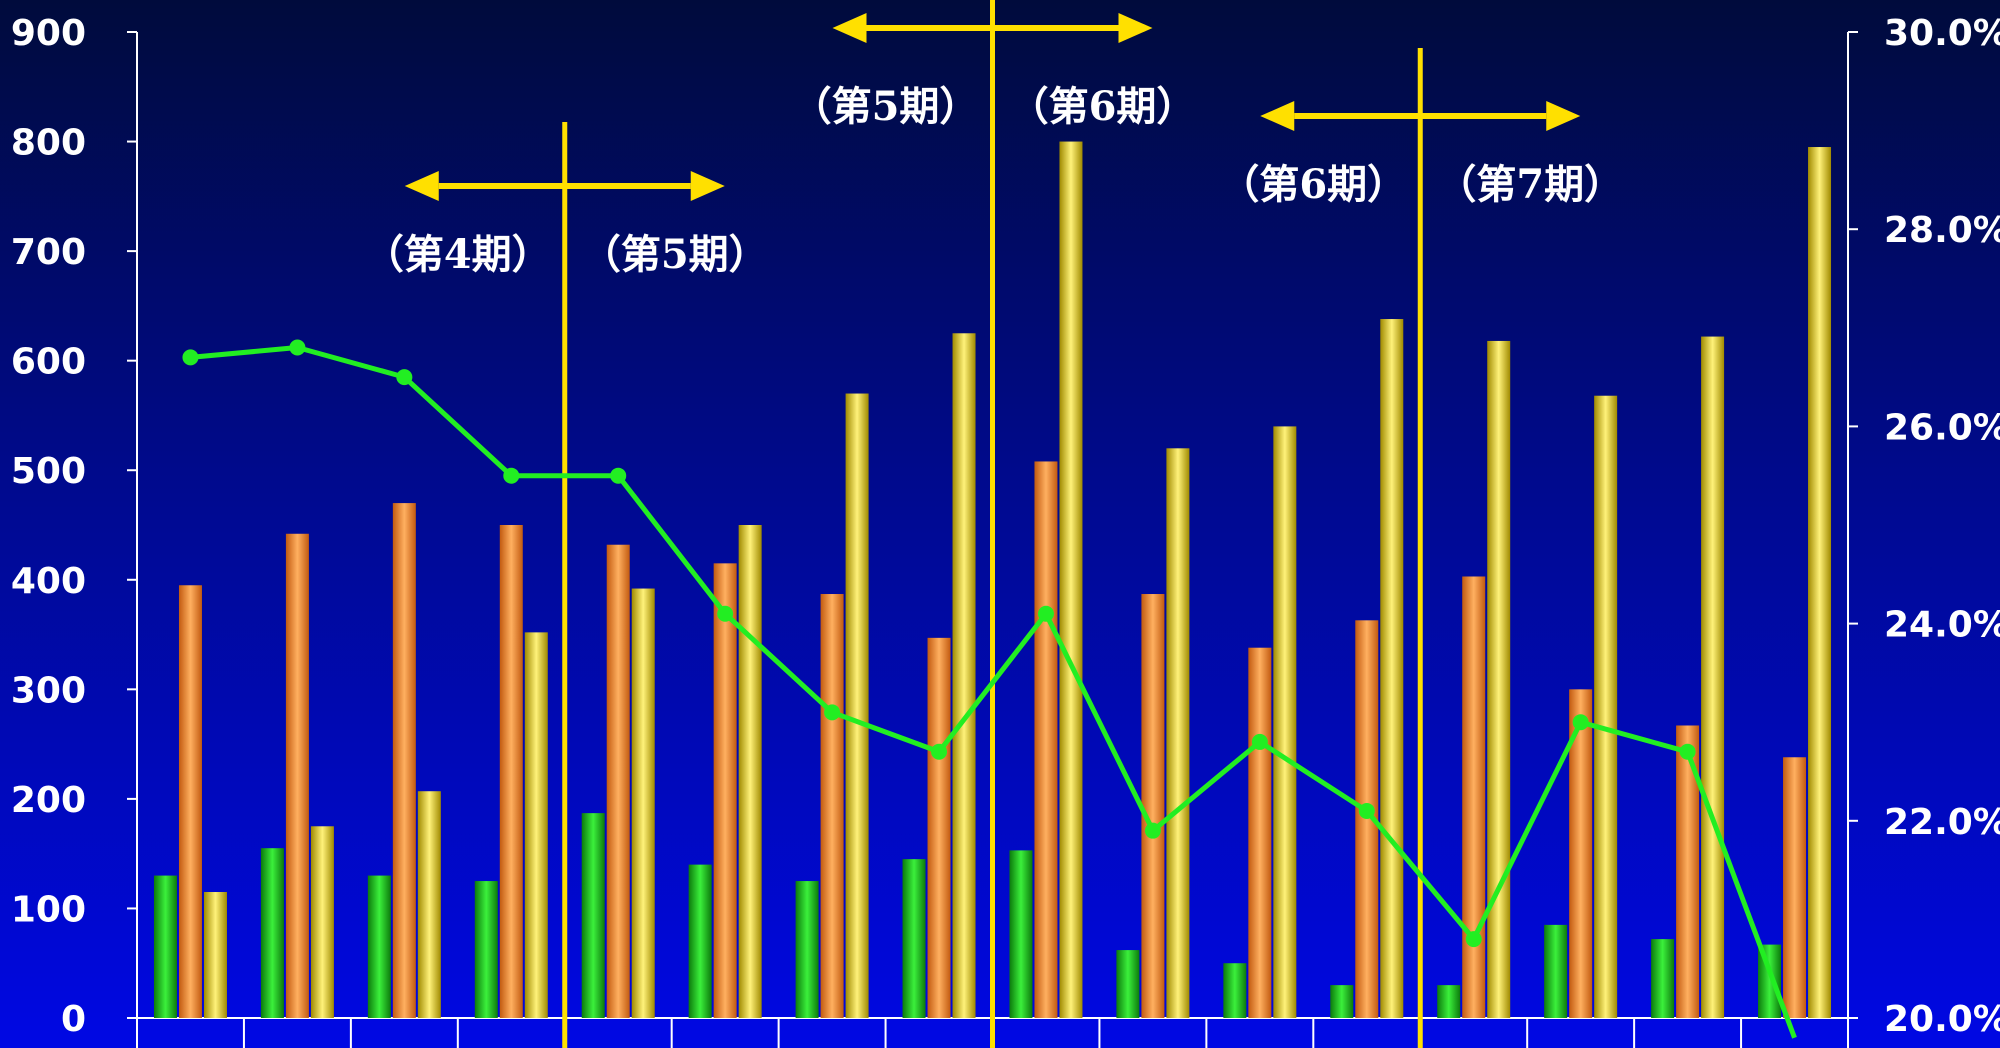  What do you see at coordinates (48, 581) in the screenshot?
I see `left-tick-label: 400` at bounding box center [48, 581].